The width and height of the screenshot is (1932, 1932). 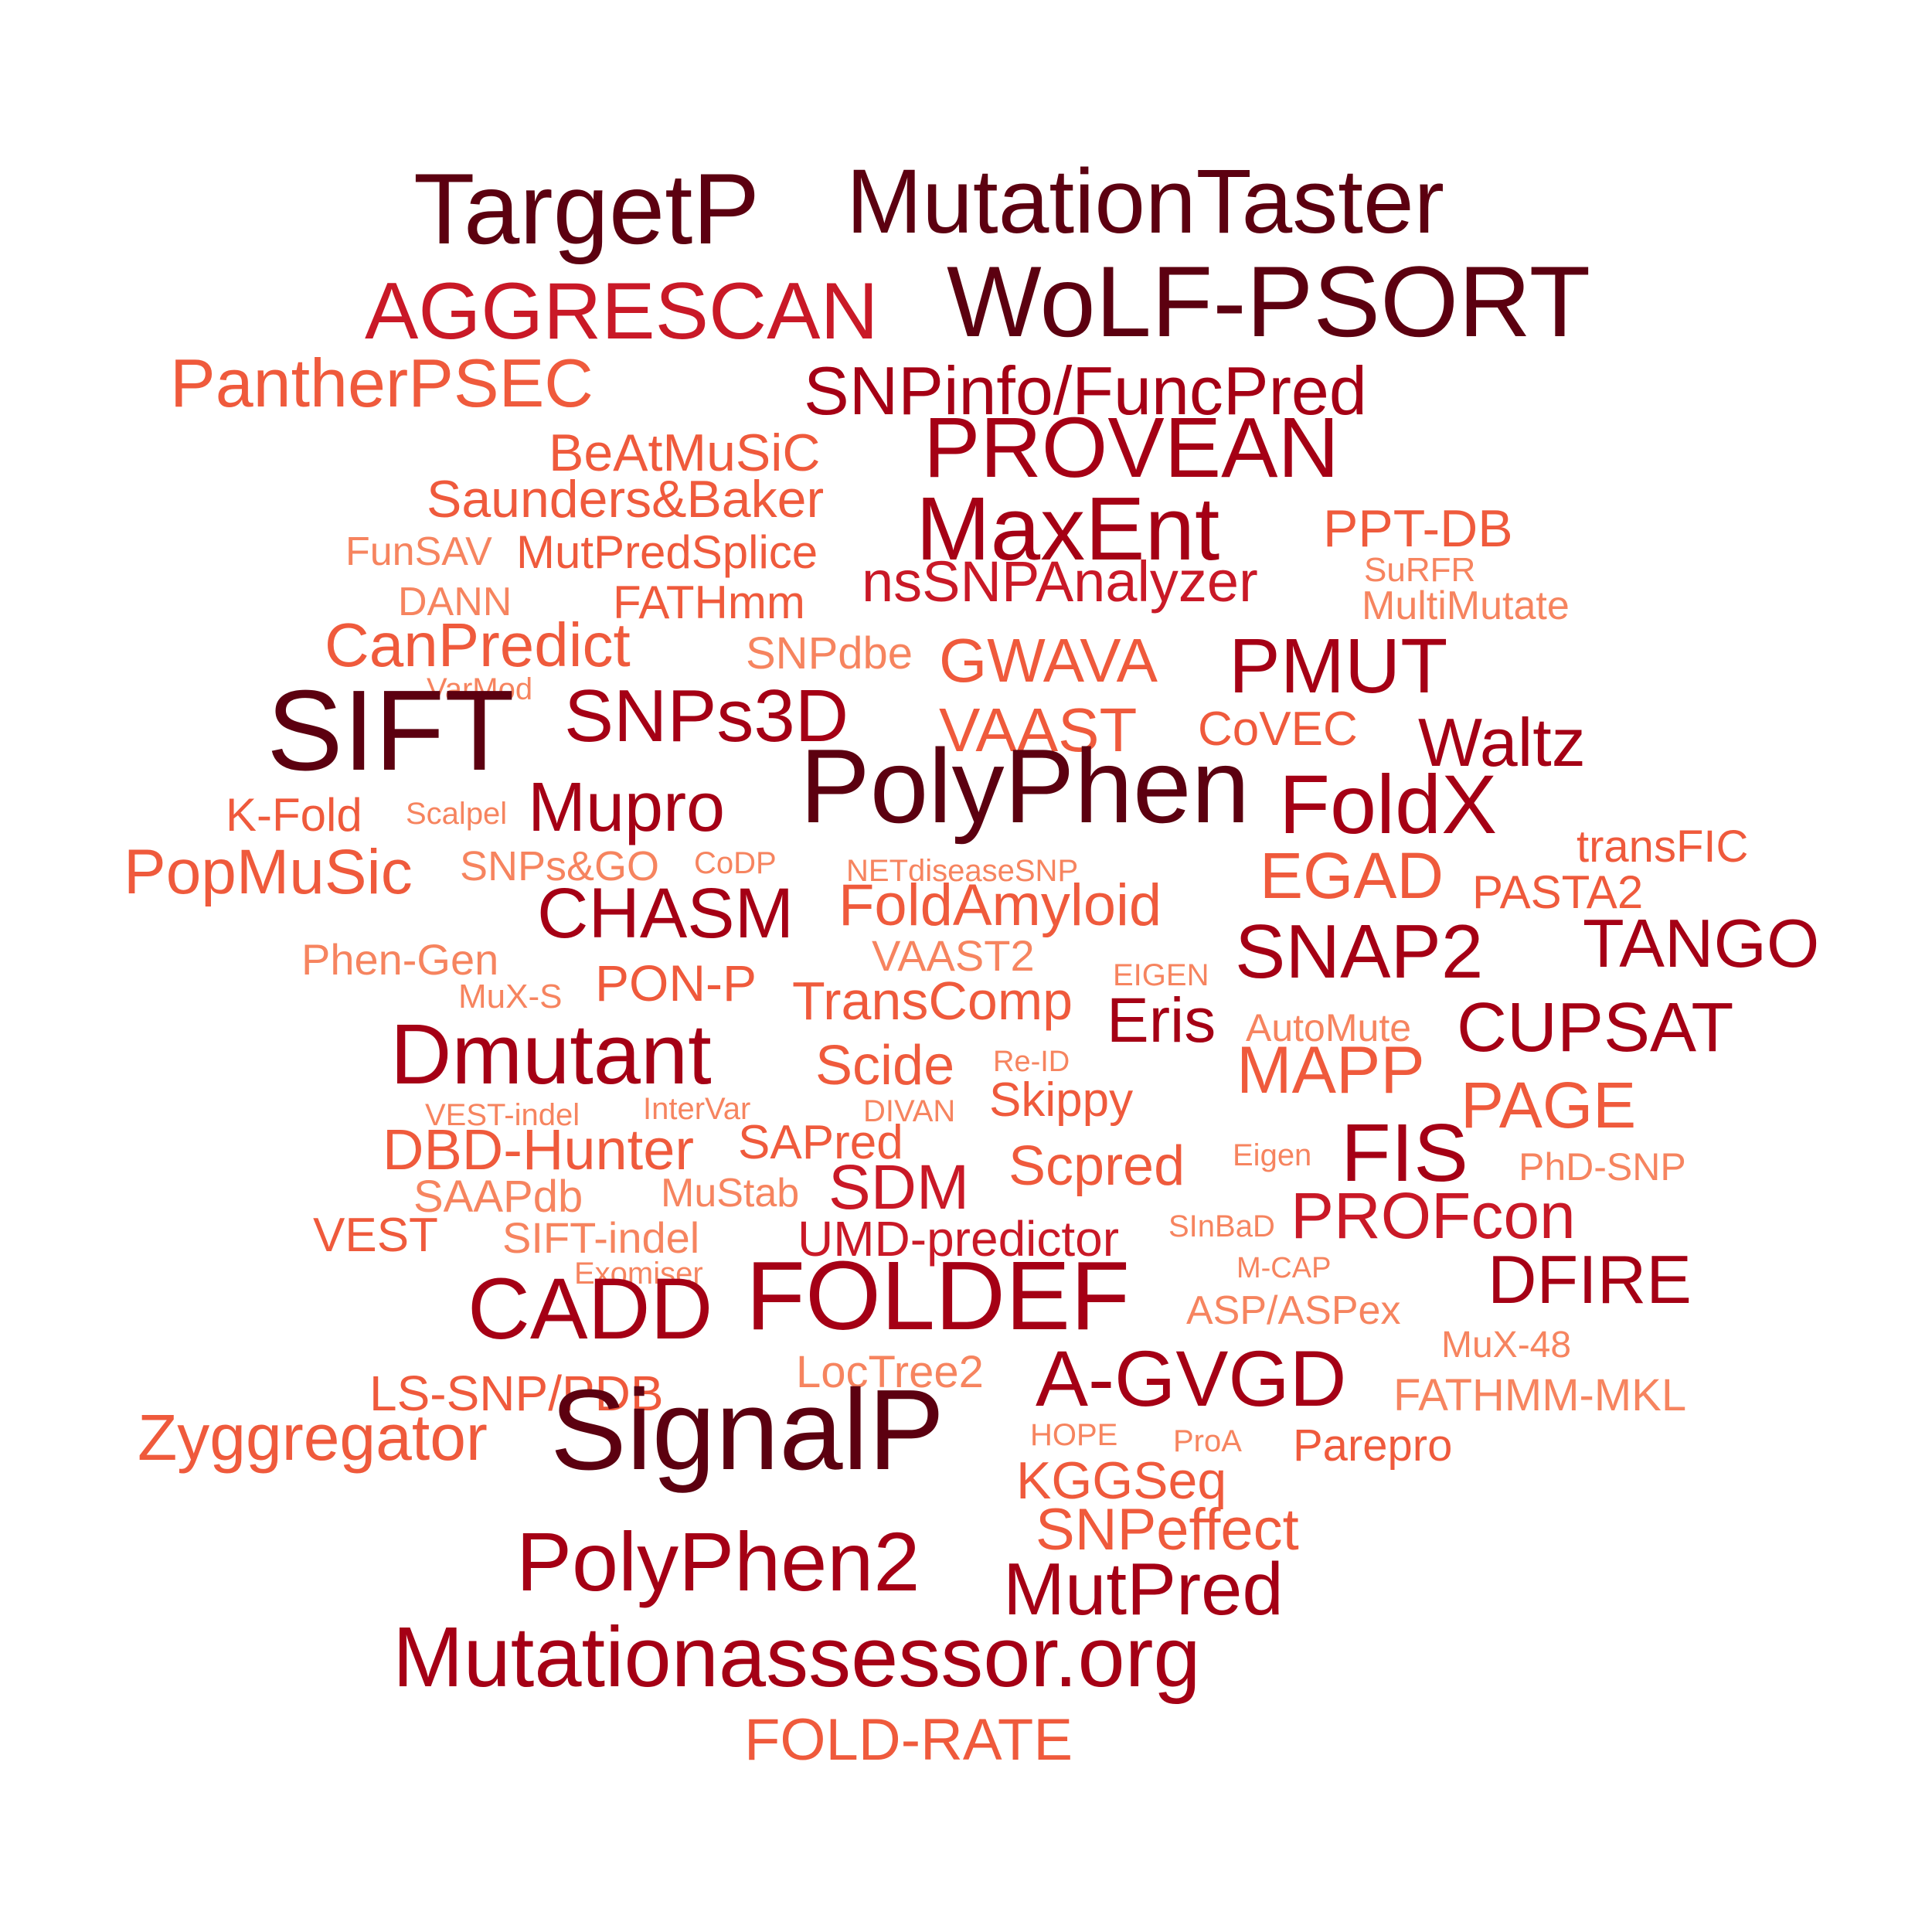 What do you see at coordinates (1272, 1155) in the screenshot?
I see `cloud-word: Eigen` at bounding box center [1272, 1155].